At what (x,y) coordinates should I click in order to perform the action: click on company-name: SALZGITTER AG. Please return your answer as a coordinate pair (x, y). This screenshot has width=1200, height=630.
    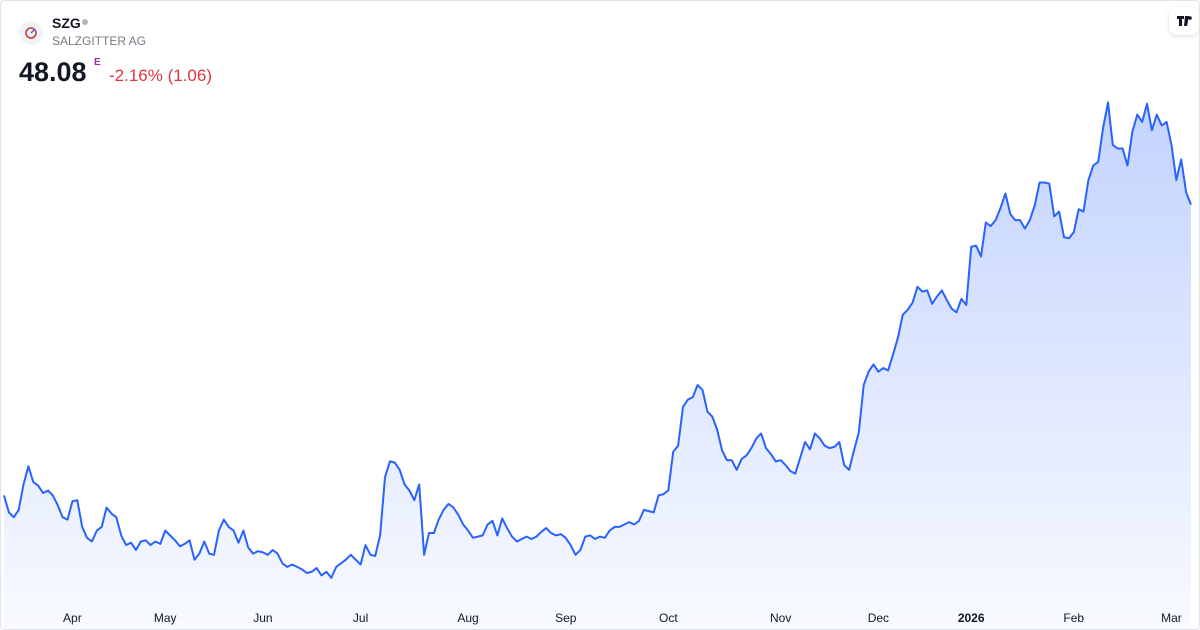
    Looking at the image, I should click on (99, 41).